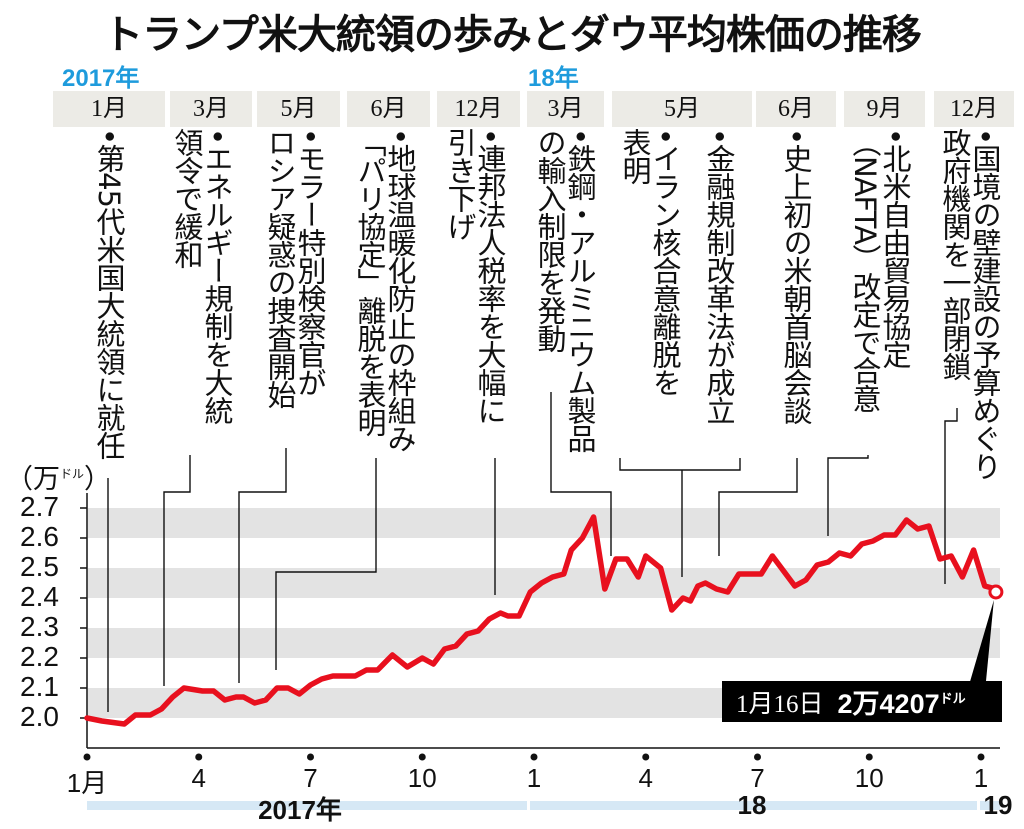  Describe the element at coordinates (211, 109) in the screenshot. I see `month-band-1: 3月` at that location.